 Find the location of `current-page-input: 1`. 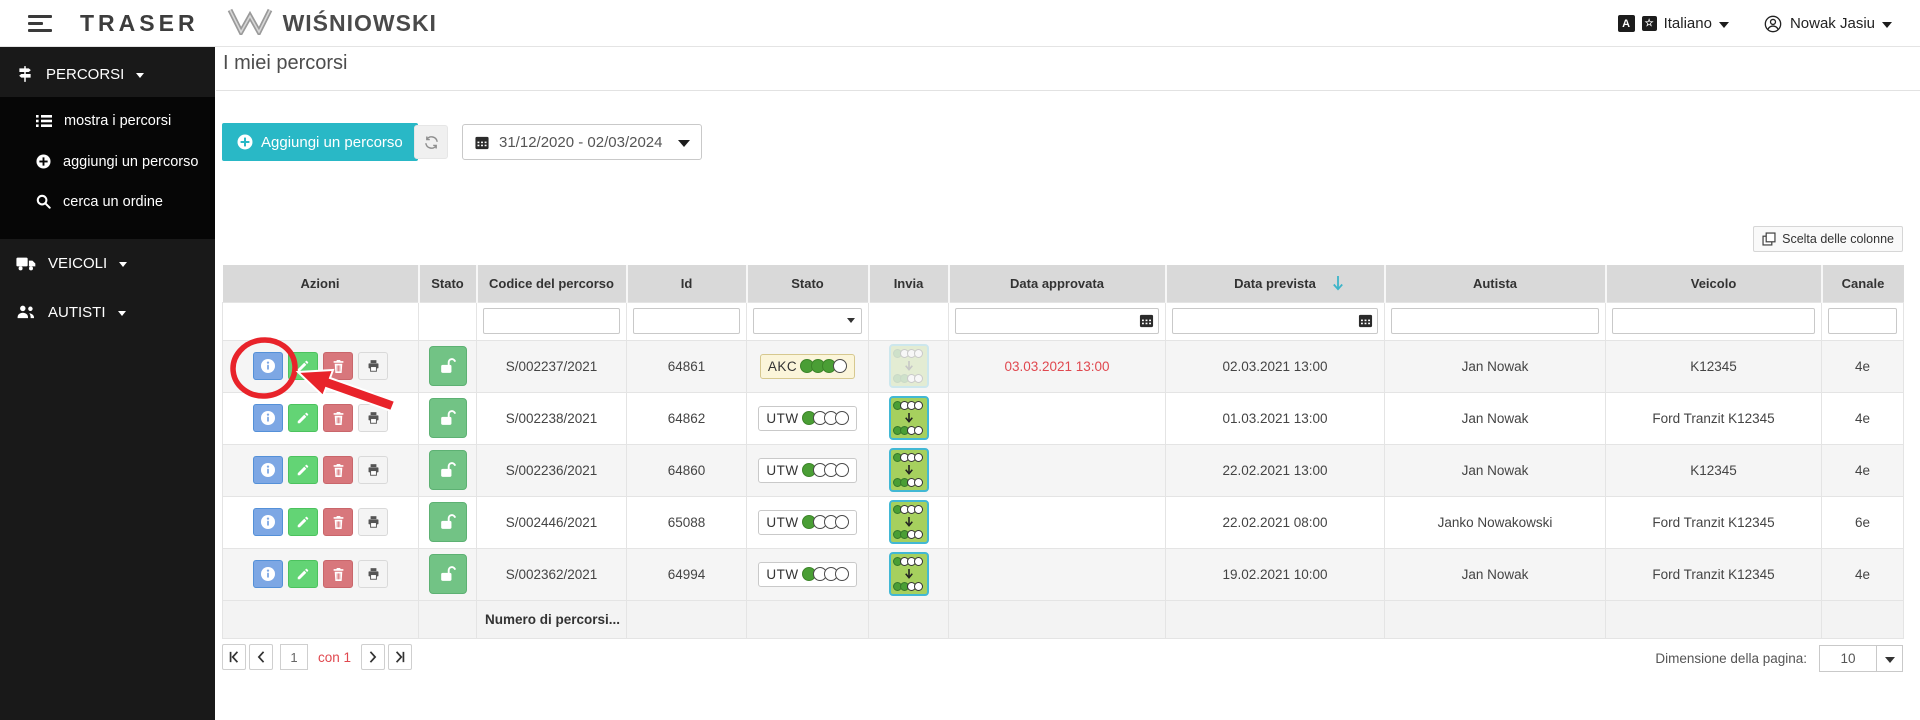

current-page-input: 1 is located at coordinates (294, 657).